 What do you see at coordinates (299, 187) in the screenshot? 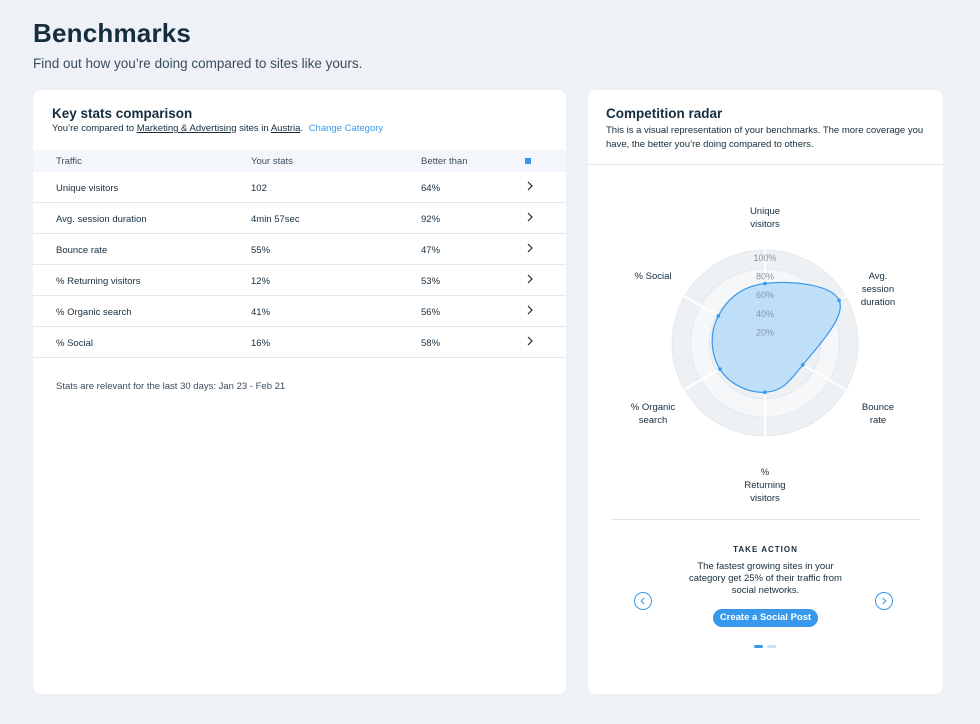
I see `table-row: Unique visitors 102 64%` at bounding box center [299, 187].